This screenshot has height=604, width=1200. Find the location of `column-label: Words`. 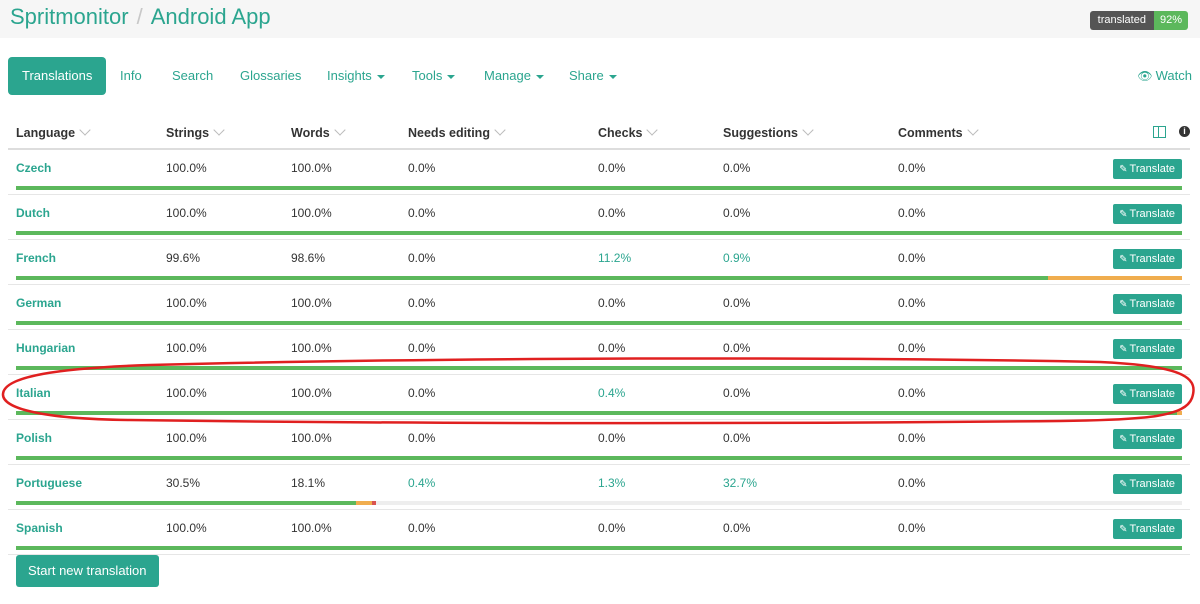

column-label: Words is located at coordinates (310, 133).